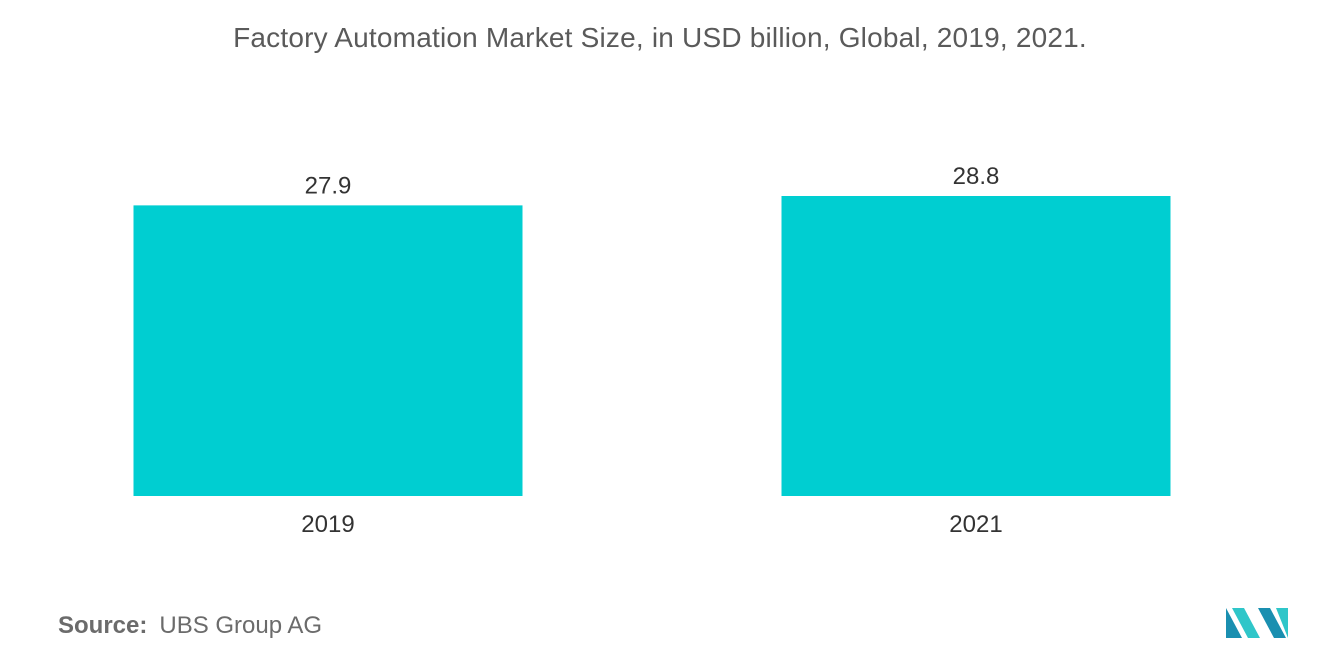  What do you see at coordinates (975, 524) in the screenshot?
I see `category-label-2021: 2021` at bounding box center [975, 524].